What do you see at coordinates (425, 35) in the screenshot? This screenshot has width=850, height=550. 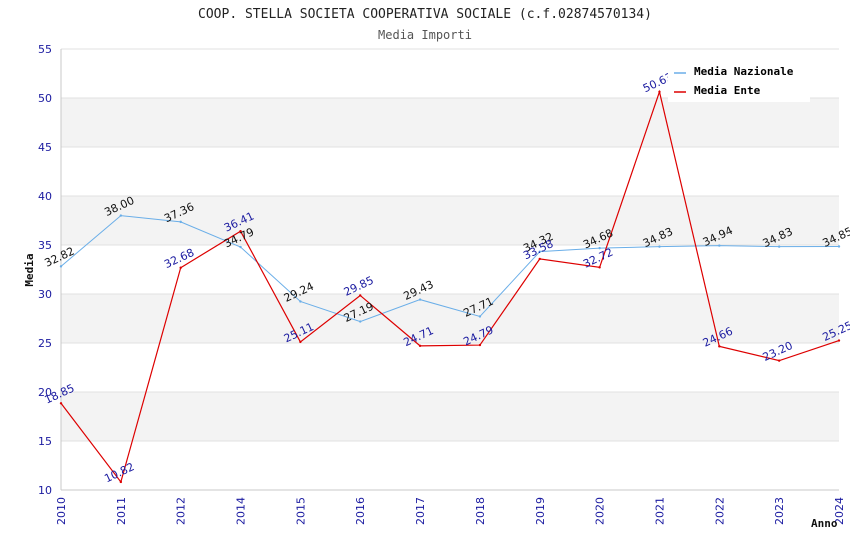 I see `chart-subtitle: Media Importi` at bounding box center [425, 35].